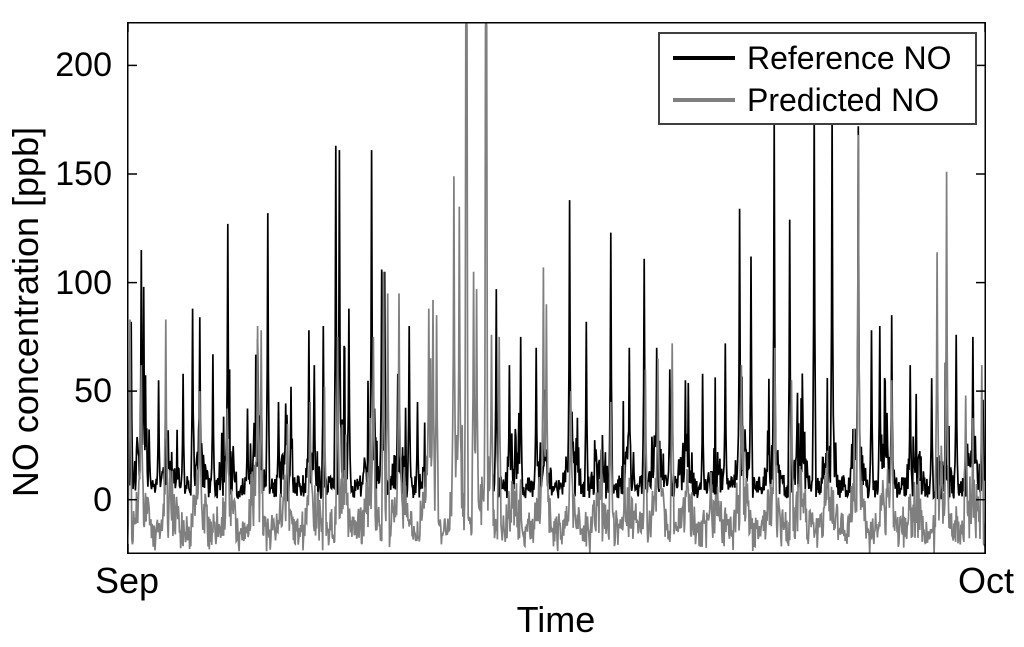 This screenshot has width=1024, height=647. I want to click on legend-row-reference: Reference NO, so click(817, 58).